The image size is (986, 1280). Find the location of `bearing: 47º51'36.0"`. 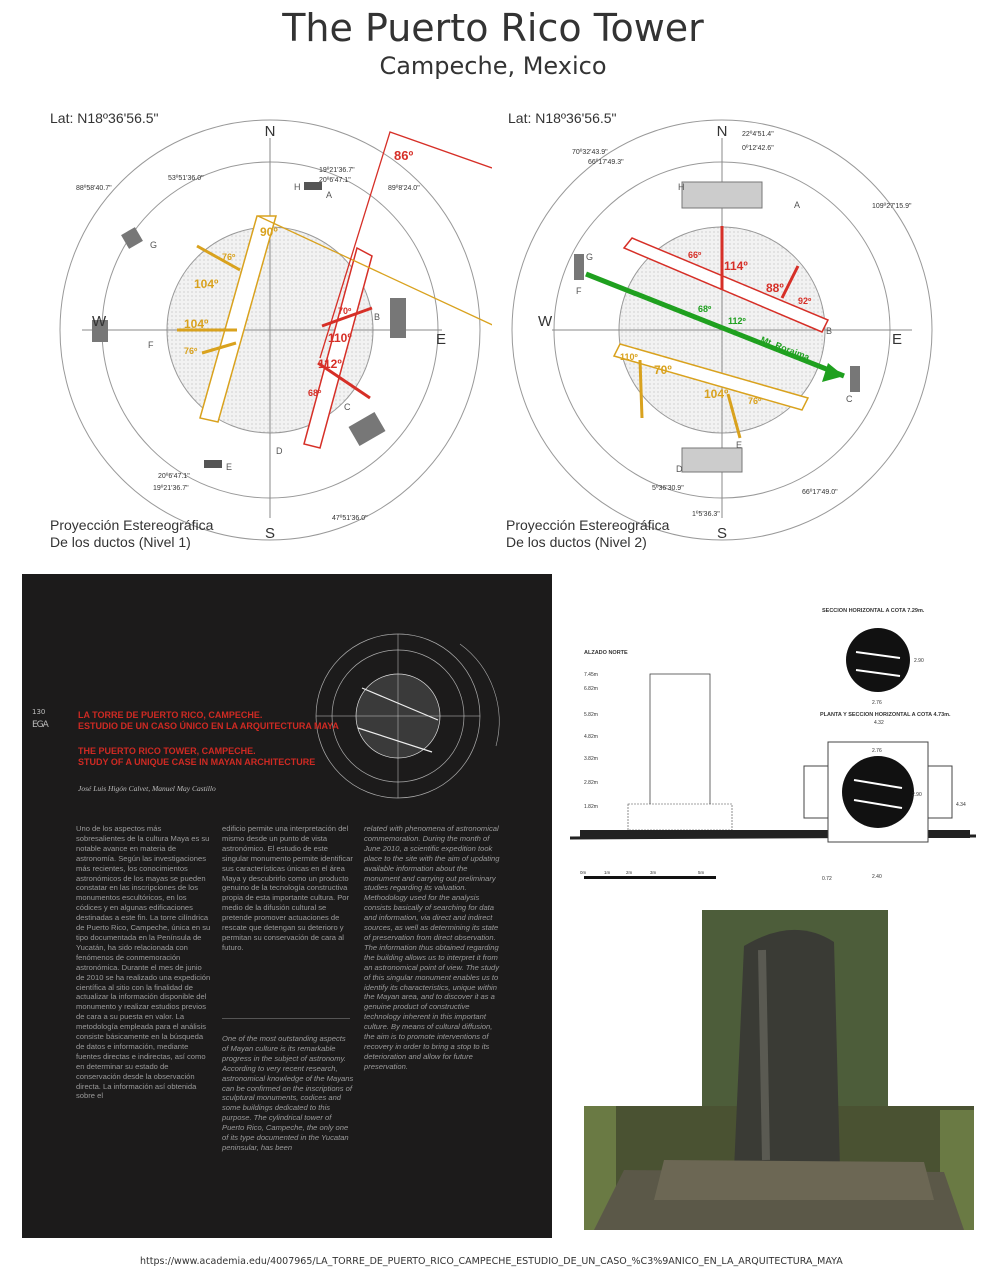

bearing: 47º51'36.0" is located at coordinates (350, 518).